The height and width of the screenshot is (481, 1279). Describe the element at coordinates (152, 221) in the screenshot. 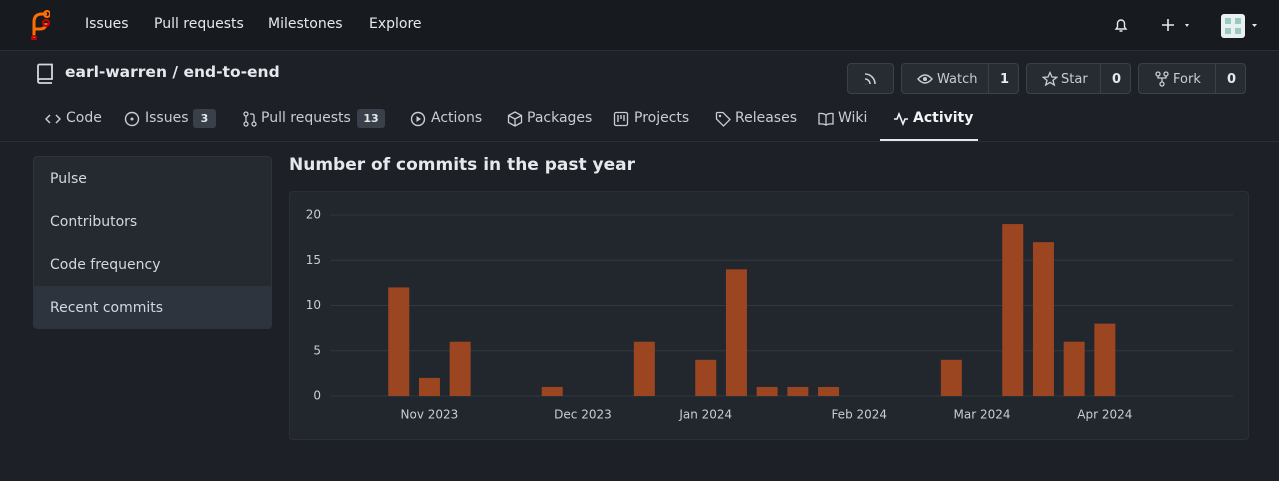

I see `sidebar-item: Contributors` at that location.